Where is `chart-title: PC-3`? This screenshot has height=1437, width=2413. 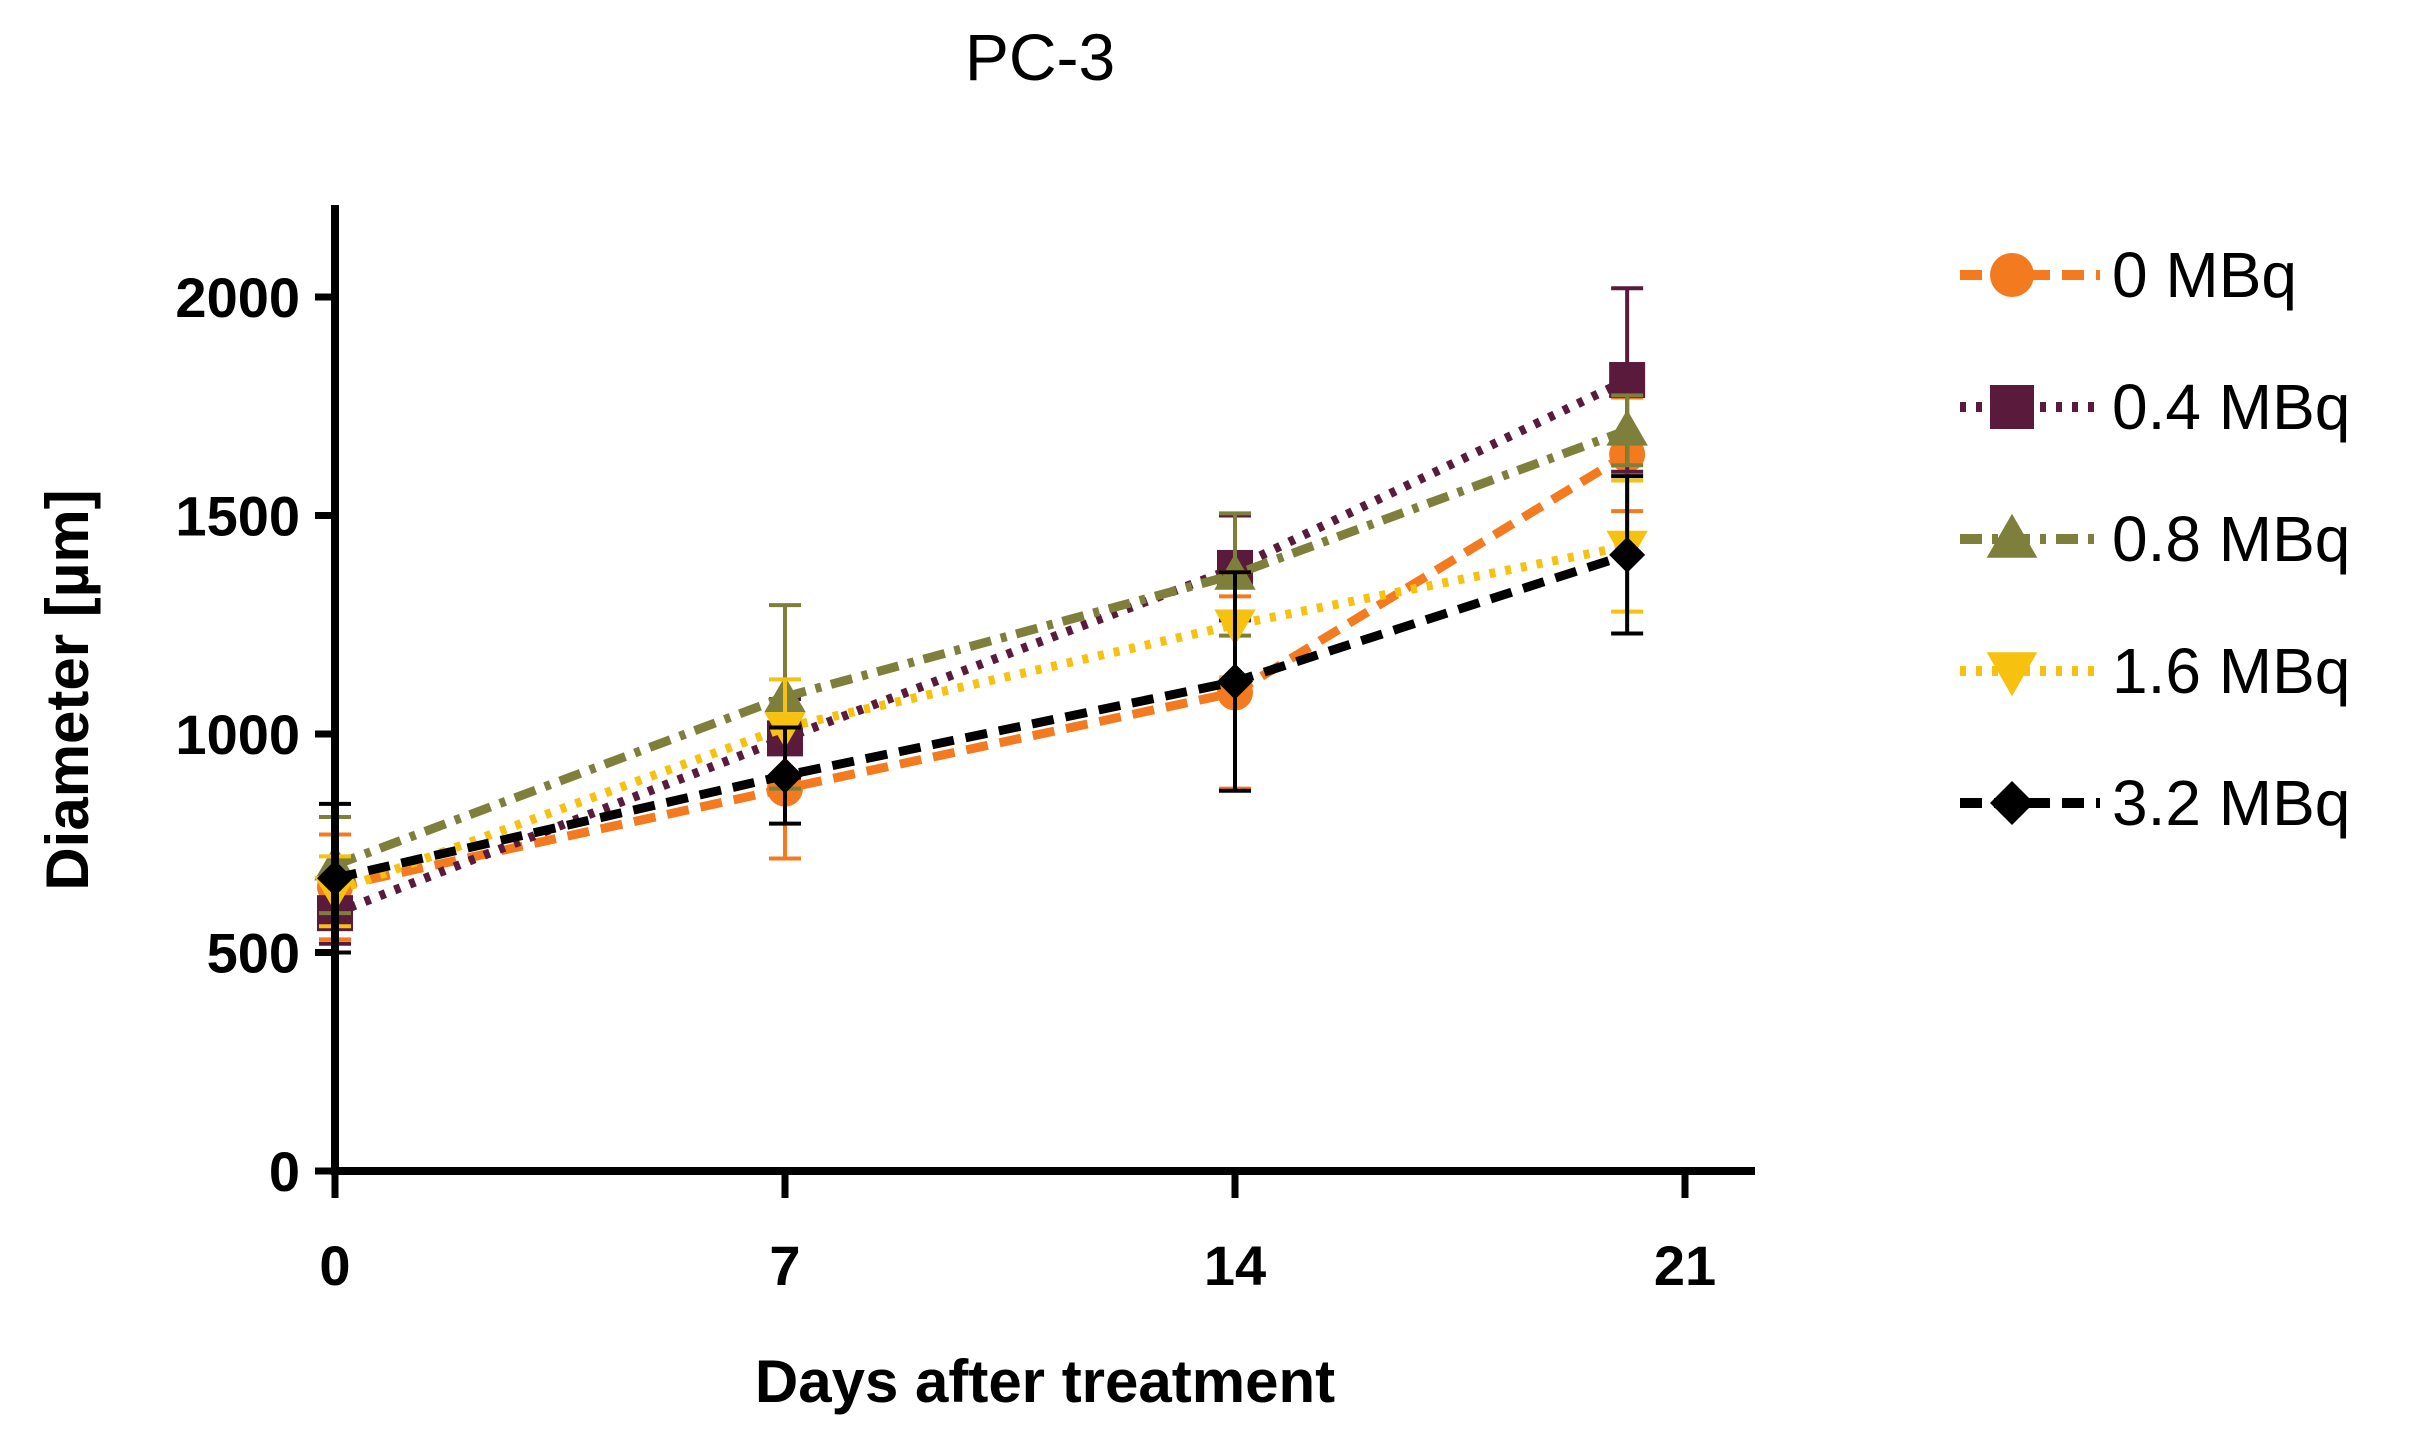
chart-title: PC-3 is located at coordinates (1040, 57).